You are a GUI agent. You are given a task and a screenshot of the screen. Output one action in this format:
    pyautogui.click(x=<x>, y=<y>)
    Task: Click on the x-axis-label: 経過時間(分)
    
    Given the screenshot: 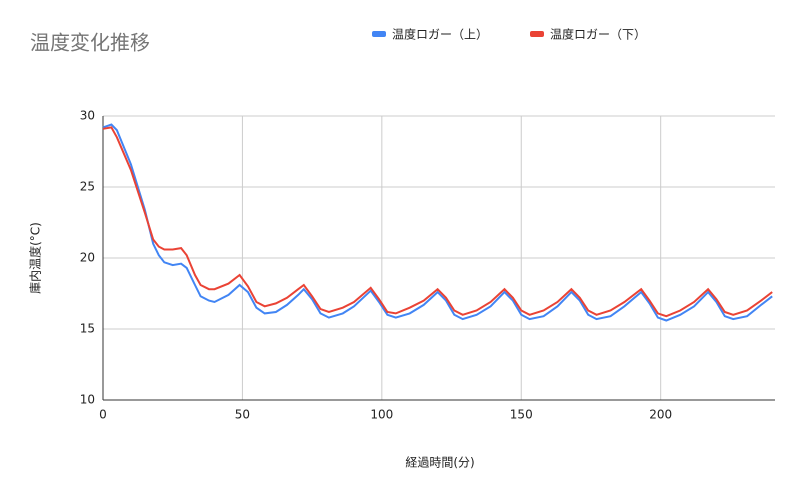 What is the action you would take?
    pyautogui.click(x=439, y=463)
    